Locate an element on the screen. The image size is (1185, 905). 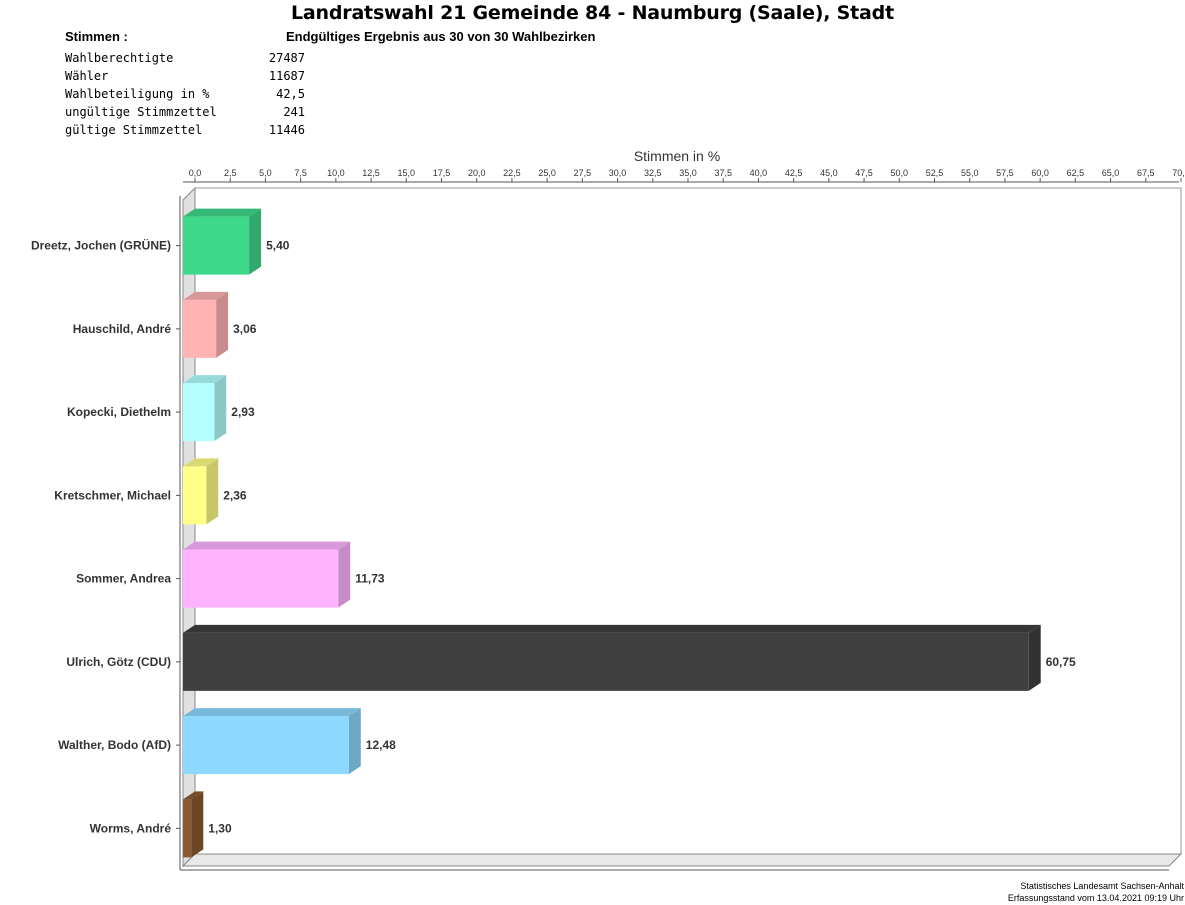
x-tick-label: 15,0 is located at coordinates (407, 173).